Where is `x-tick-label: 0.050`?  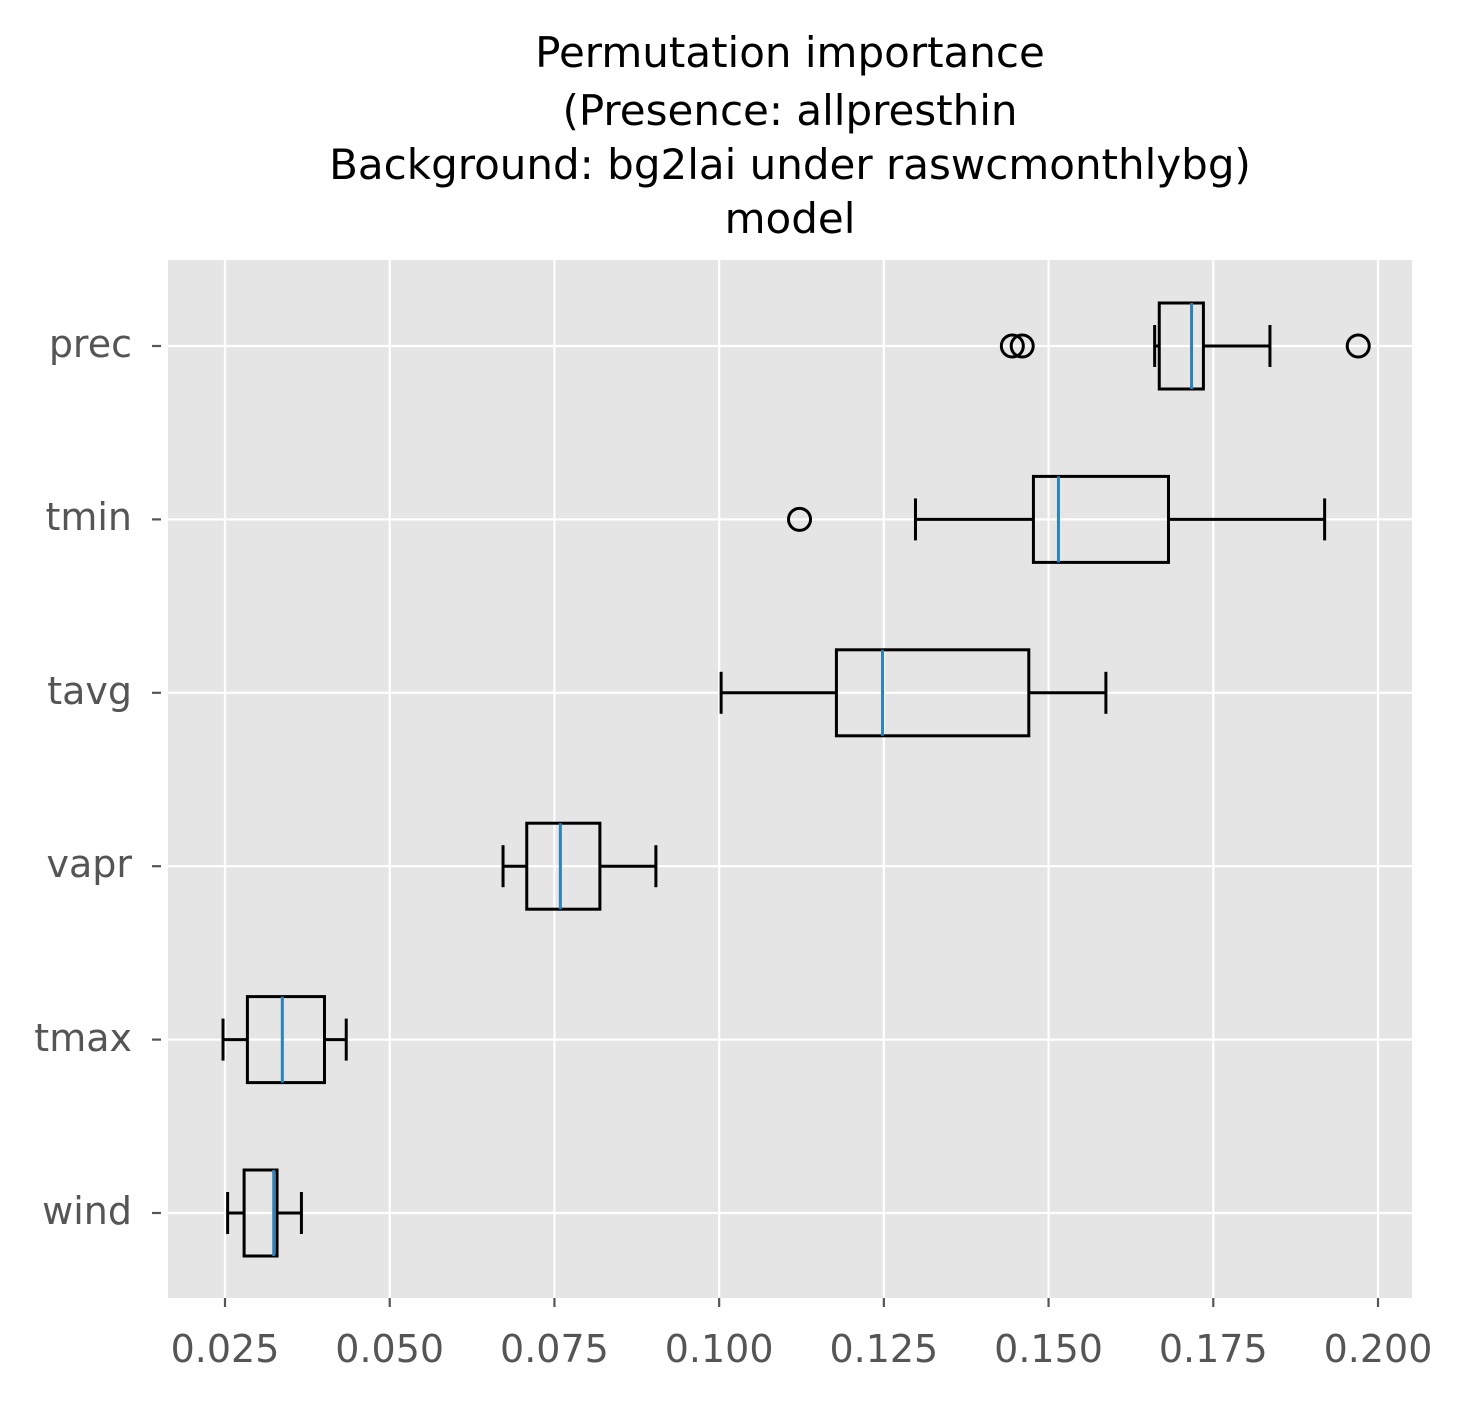
x-tick-label: 0.050 is located at coordinates (390, 1349).